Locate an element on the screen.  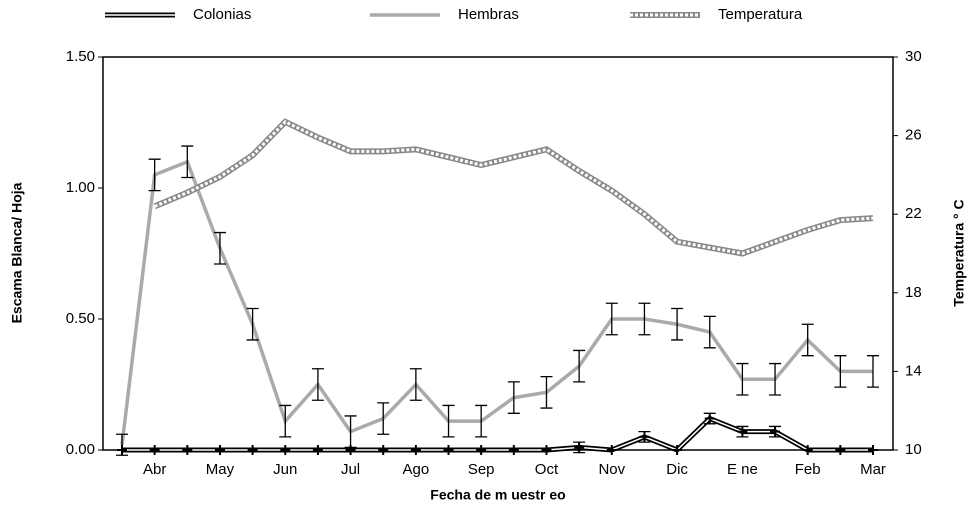
y-axis-label: Escama Blanca/ Hoja is located at coordinates (17, 252).